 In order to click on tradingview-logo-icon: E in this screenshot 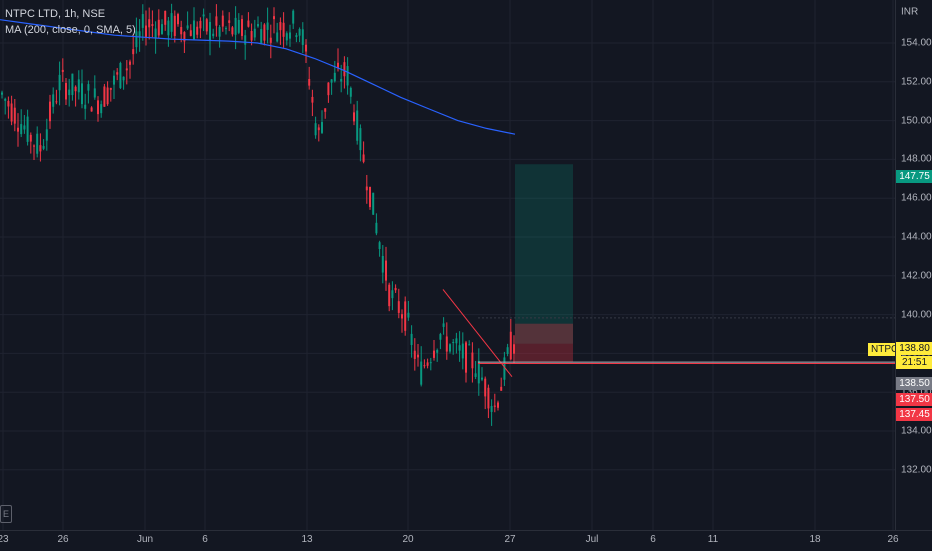, I will do `click(6, 514)`.